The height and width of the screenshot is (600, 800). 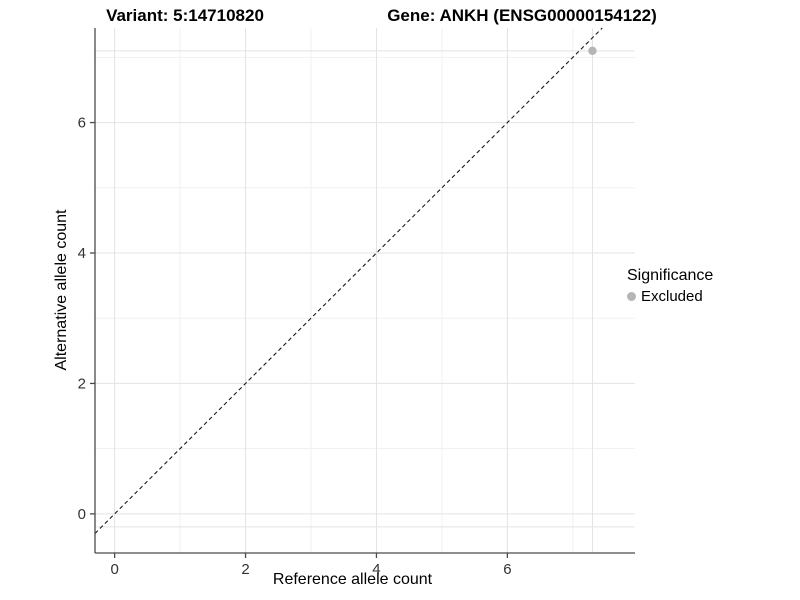 What do you see at coordinates (376, 569) in the screenshot?
I see `x-tick-label: 4` at bounding box center [376, 569].